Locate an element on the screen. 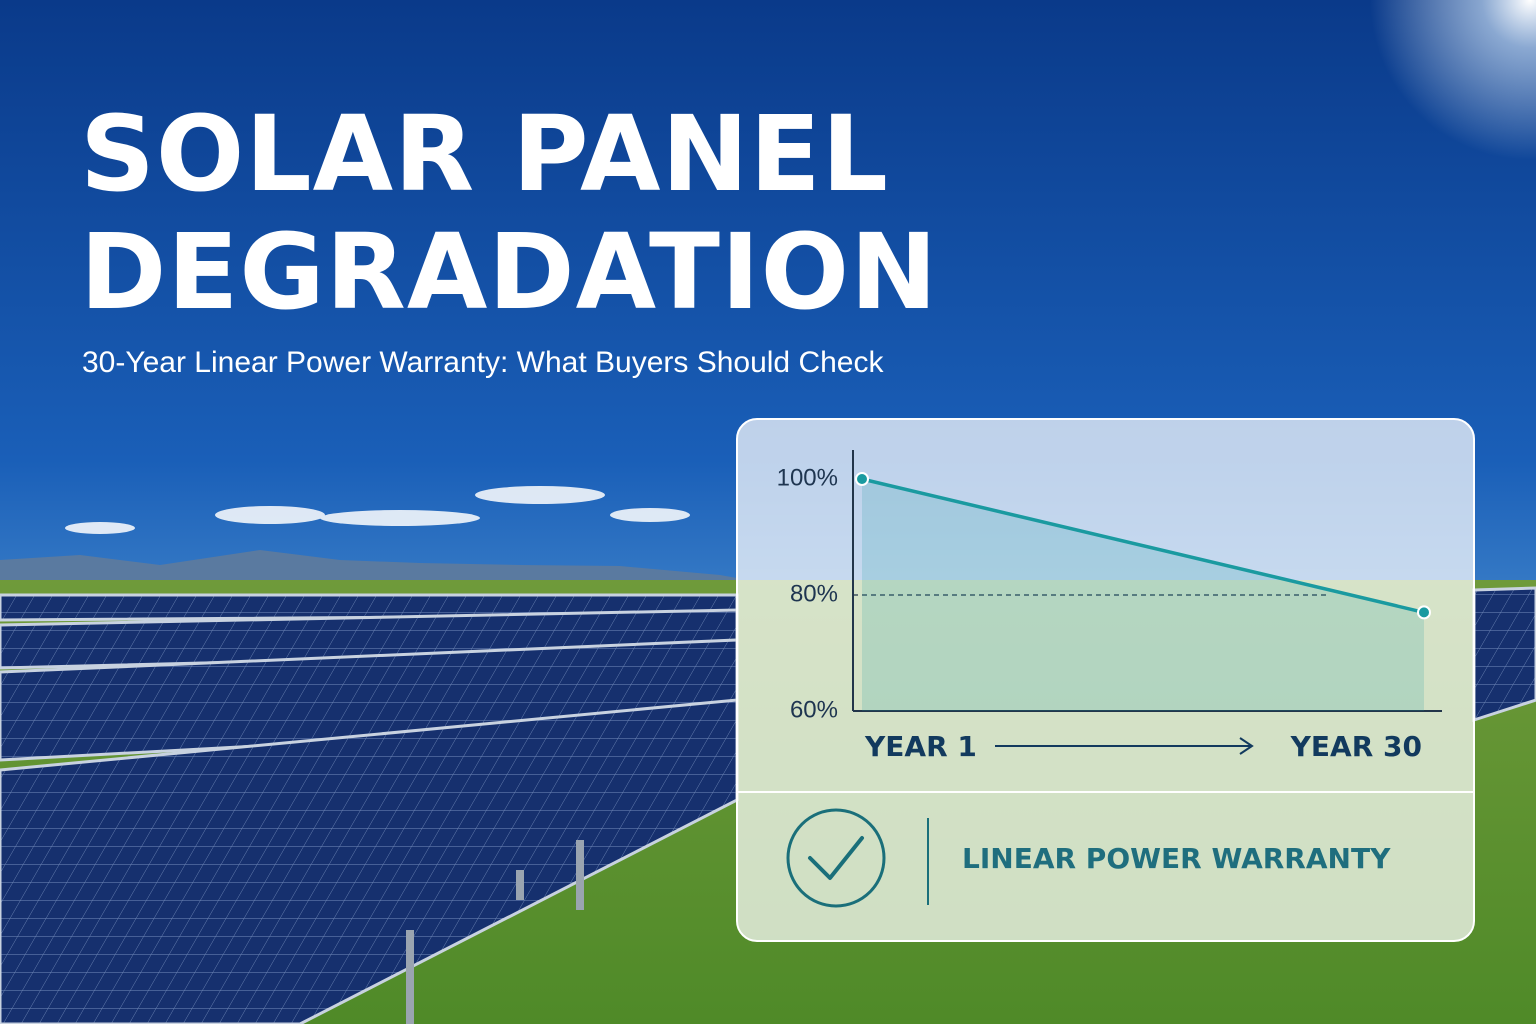 The image size is (1536, 1024). sun is located at coordinates (1453, 80).